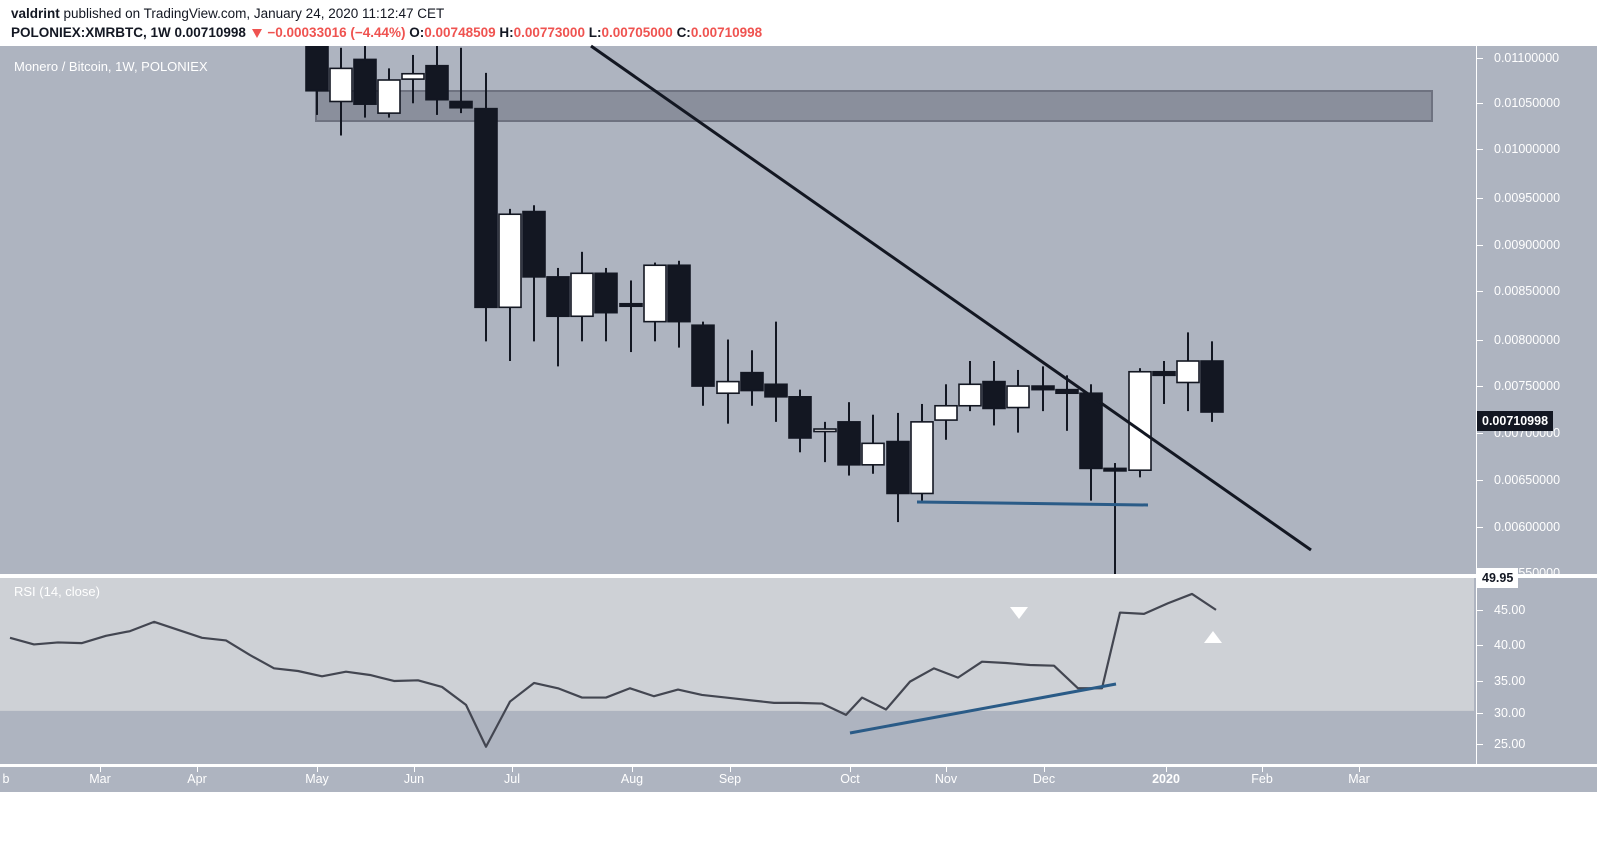 The height and width of the screenshot is (844, 1597). I want to click on time-axis-label: Jun, so click(414, 779).